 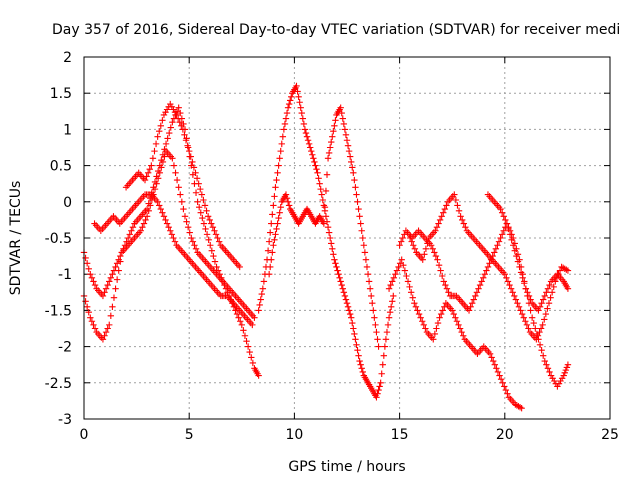 What do you see at coordinates (61, 94) in the screenshot?
I see `y-tick-label: 1.5` at bounding box center [61, 94].